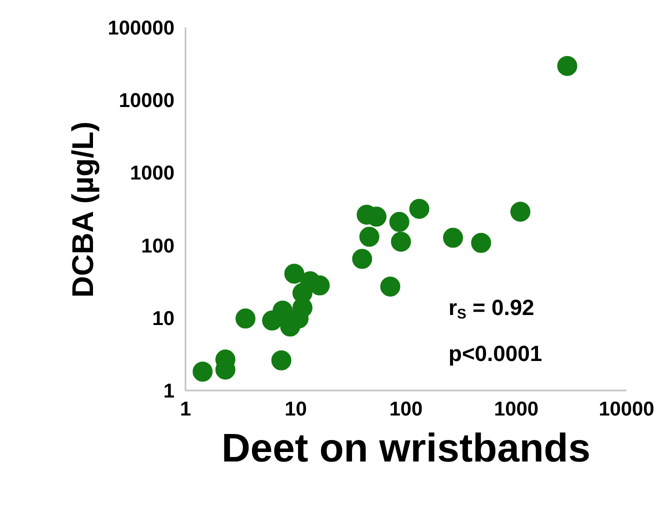 The width and height of the screenshot is (671, 507). Describe the element at coordinates (141, 29) in the screenshot. I see `y-tick-label: 100000` at that location.